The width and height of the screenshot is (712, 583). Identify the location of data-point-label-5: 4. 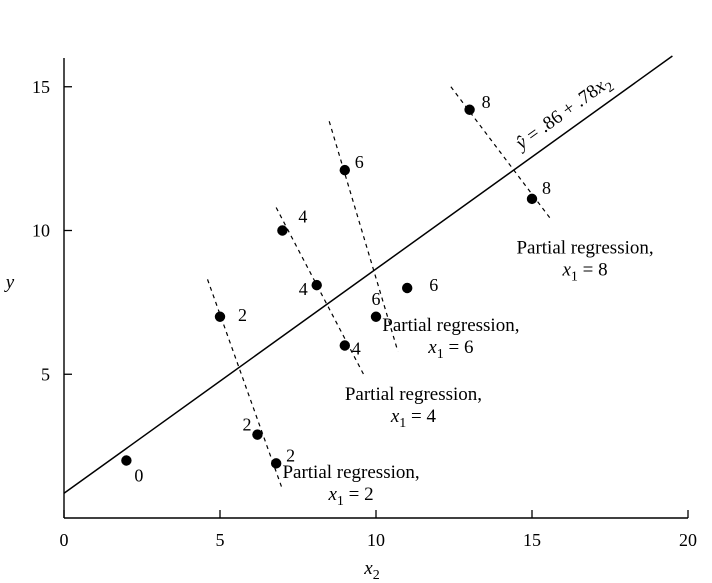
(303, 289).